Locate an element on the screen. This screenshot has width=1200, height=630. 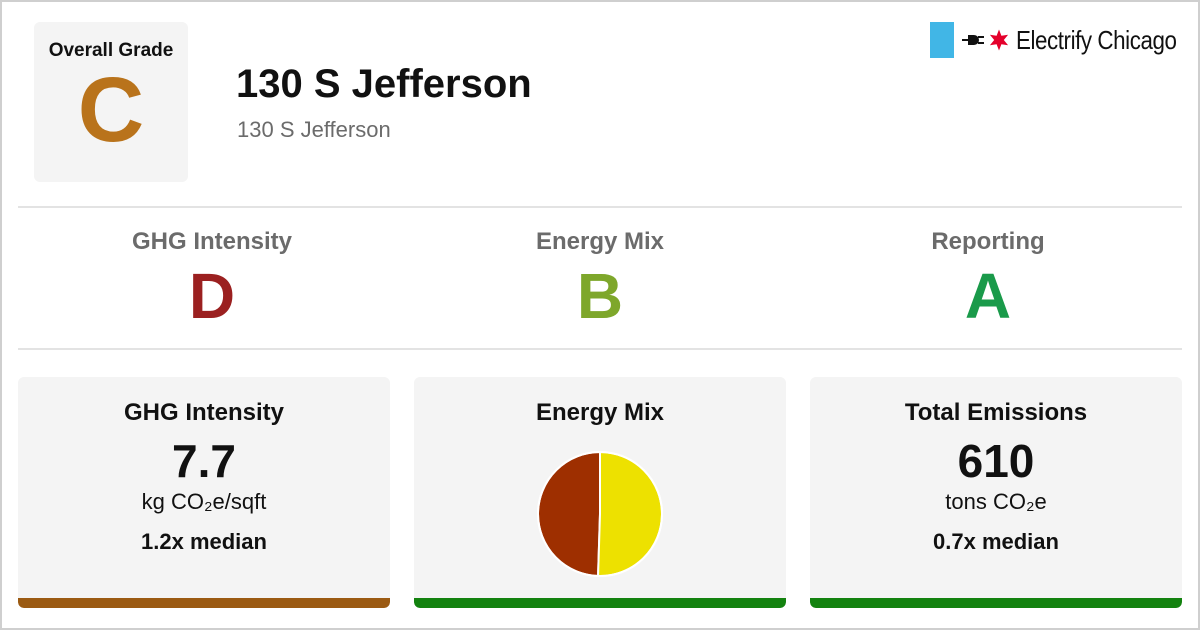
total-emissions-bar is located at coordinates (996, 603).